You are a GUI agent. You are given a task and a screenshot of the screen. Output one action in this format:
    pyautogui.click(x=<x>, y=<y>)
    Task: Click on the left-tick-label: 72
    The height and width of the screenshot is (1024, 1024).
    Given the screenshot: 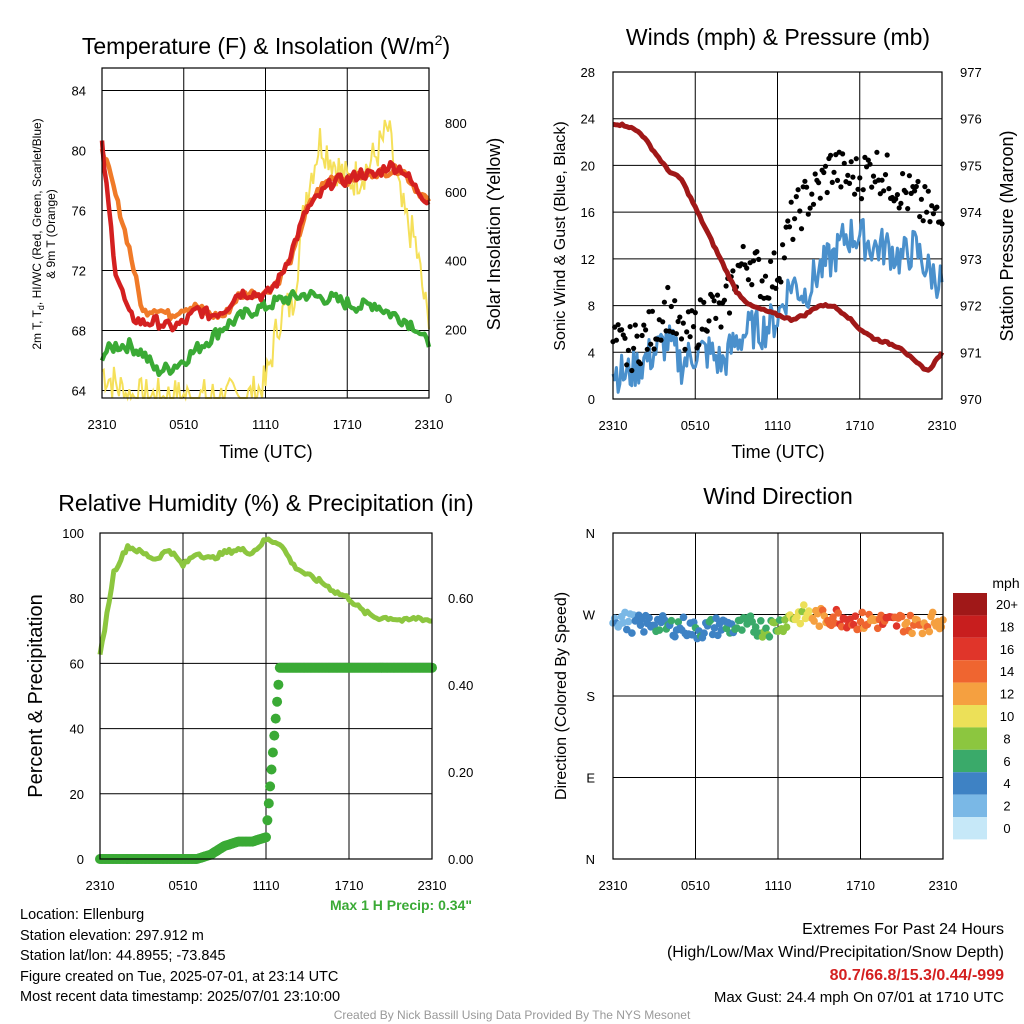 What is the action you would take?
    pyautogui.click(x=79, y=271)
    